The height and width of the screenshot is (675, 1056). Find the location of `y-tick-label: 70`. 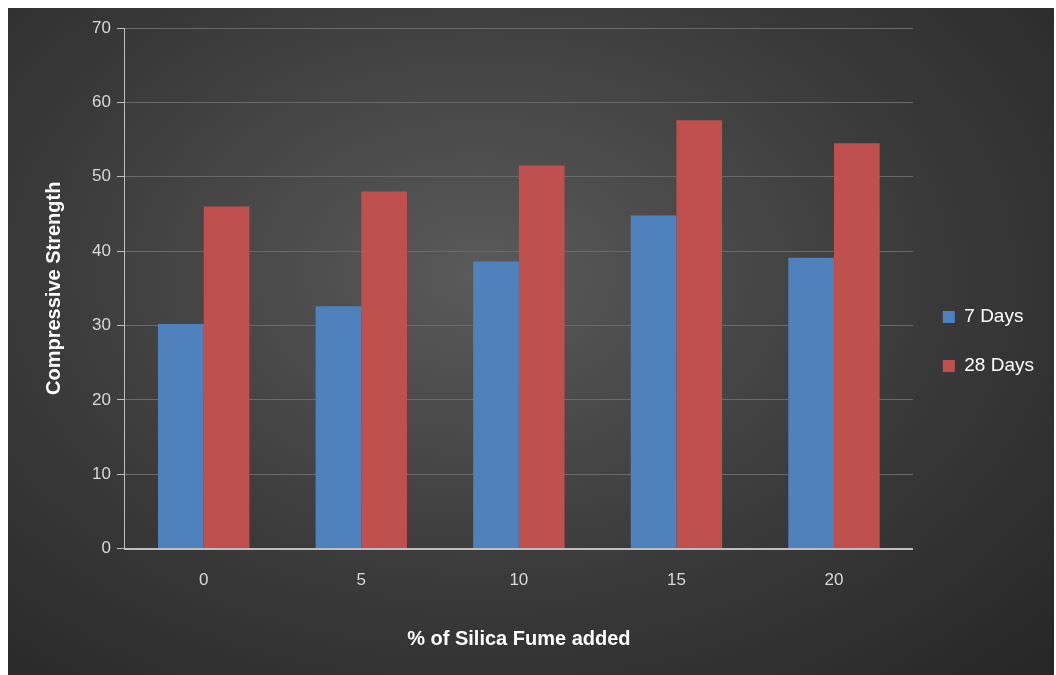

y-tick-label: 70 is located at coordinates (101, 27).